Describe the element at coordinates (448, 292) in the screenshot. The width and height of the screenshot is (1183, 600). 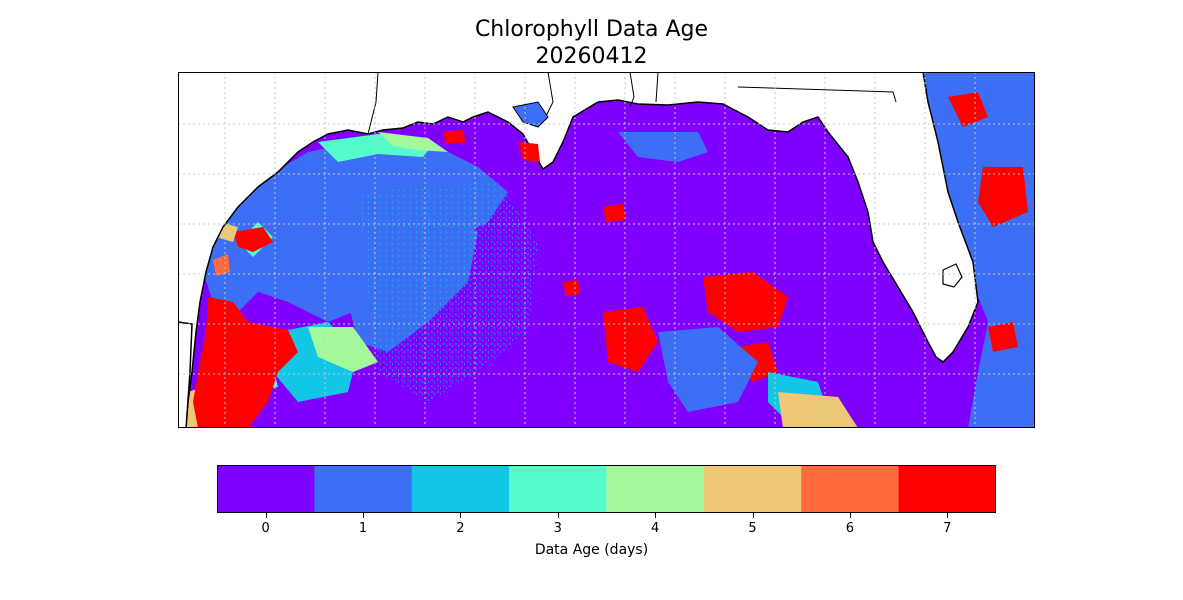
I see `ocean-speckle` at that location.